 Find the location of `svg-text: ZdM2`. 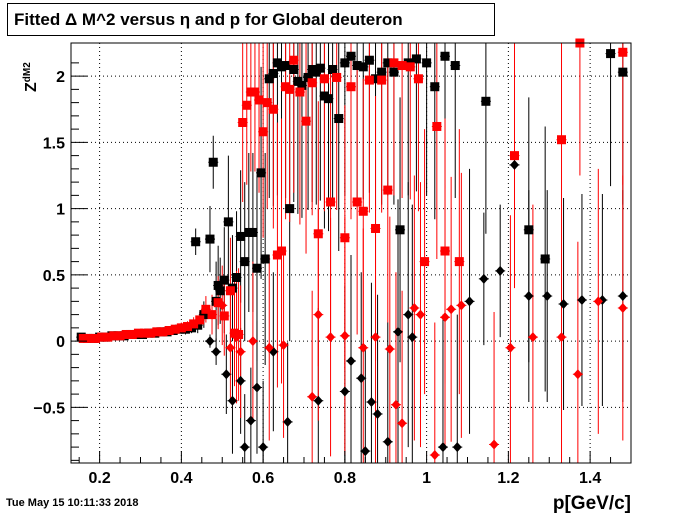

svg-text: ZdM2 is located at coordinates (31, 77).